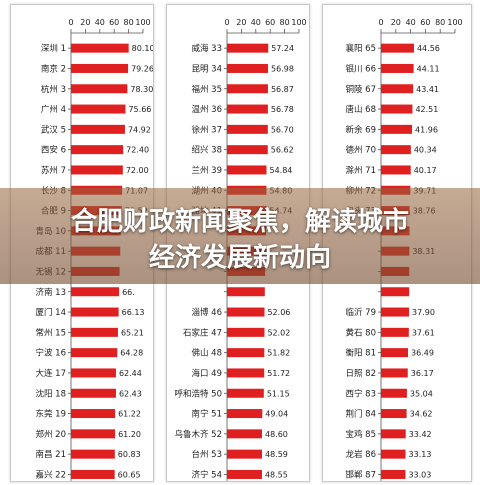 Image resolution: width=480 pixels, height=485 pixels. What do you see at coordinates (360, 332) in the screenshot?
I see `category-label: 黄石 80` at bounding box center [360, 332].